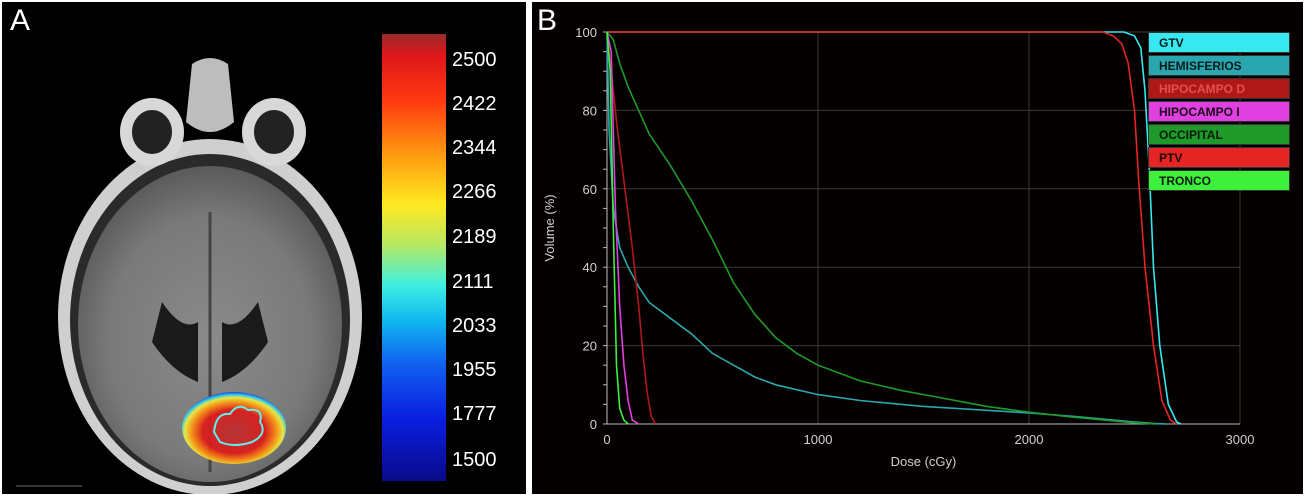  I want to click on x-axis-label: Dose (cGy), so click(924, 461).